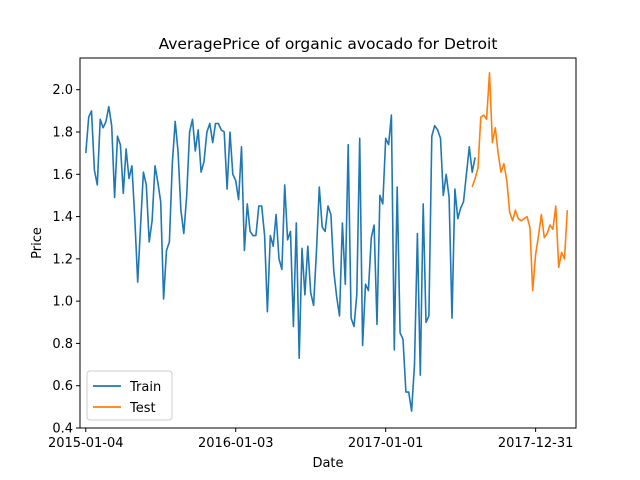 The width and height of the screenshot is (640, 480). What do you see at coordinates (536, 443) in the screenshot?
I see `x-tick-label: 2017-12-31` at bounding box center [536, 443].